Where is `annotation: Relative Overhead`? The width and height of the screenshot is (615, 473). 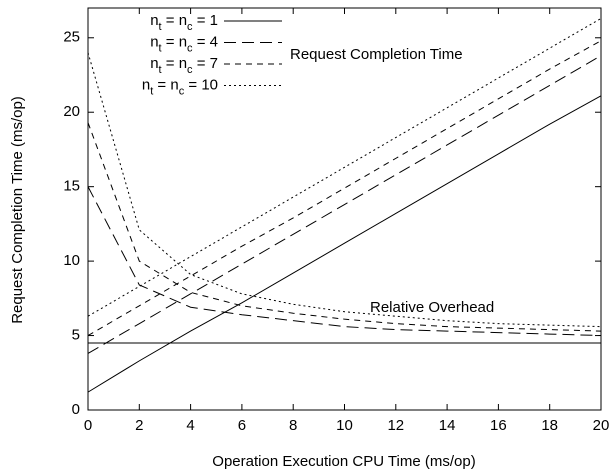
annotation: Relative Overhead is located at coordinates (432, 307).